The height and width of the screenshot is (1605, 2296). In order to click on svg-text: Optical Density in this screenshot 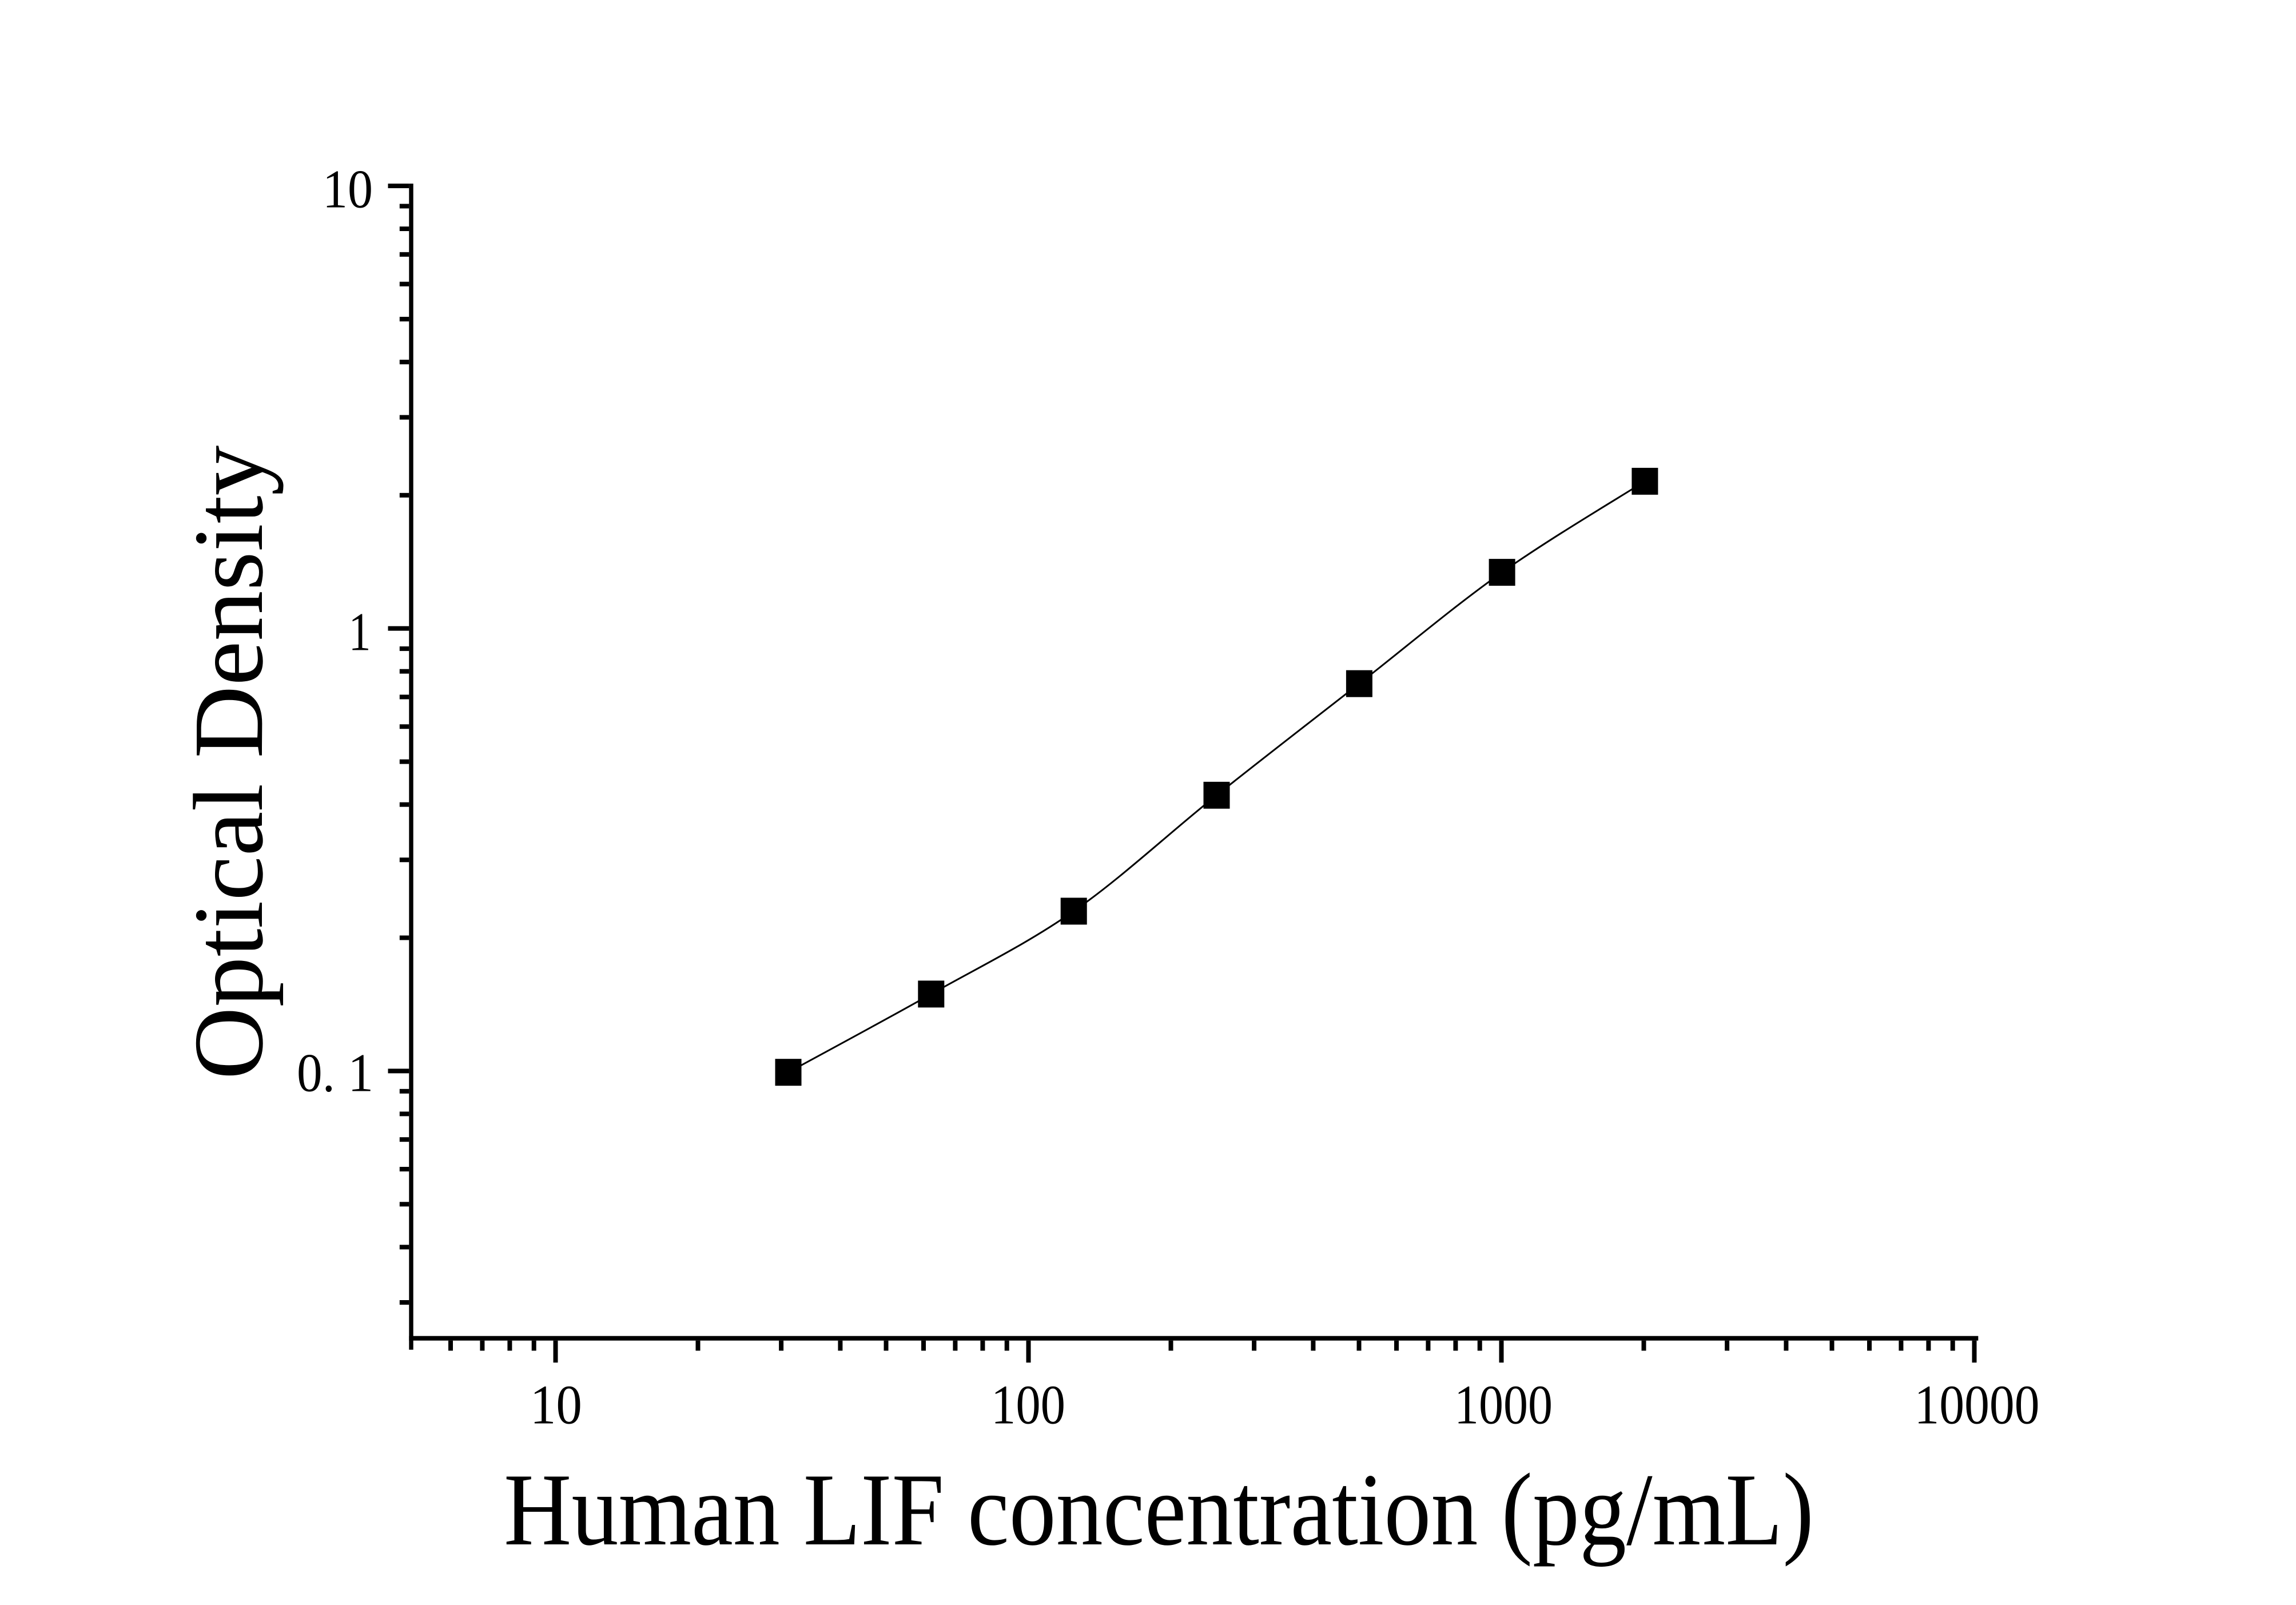, I will do `click(229, 762)`.